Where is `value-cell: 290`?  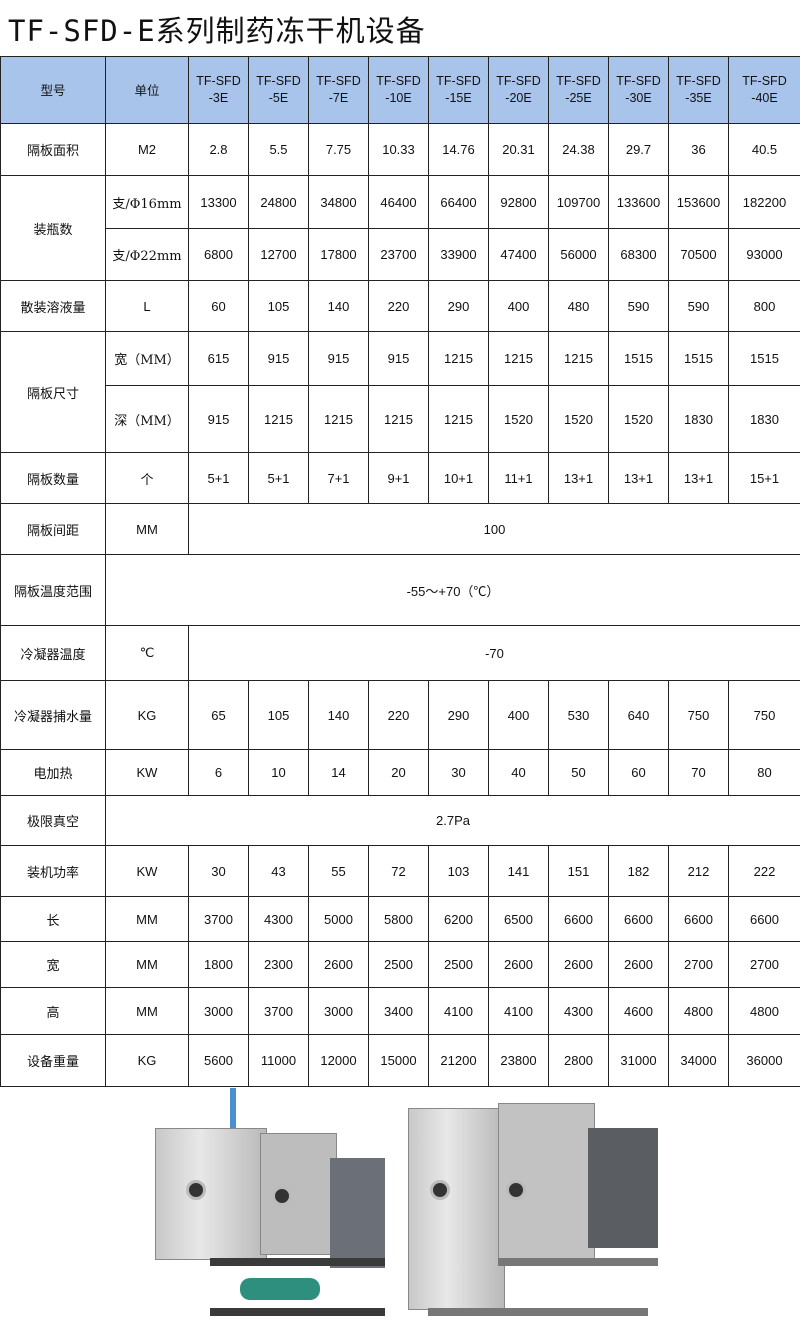 value-cell: 290 is located at coordinates (458, 715).